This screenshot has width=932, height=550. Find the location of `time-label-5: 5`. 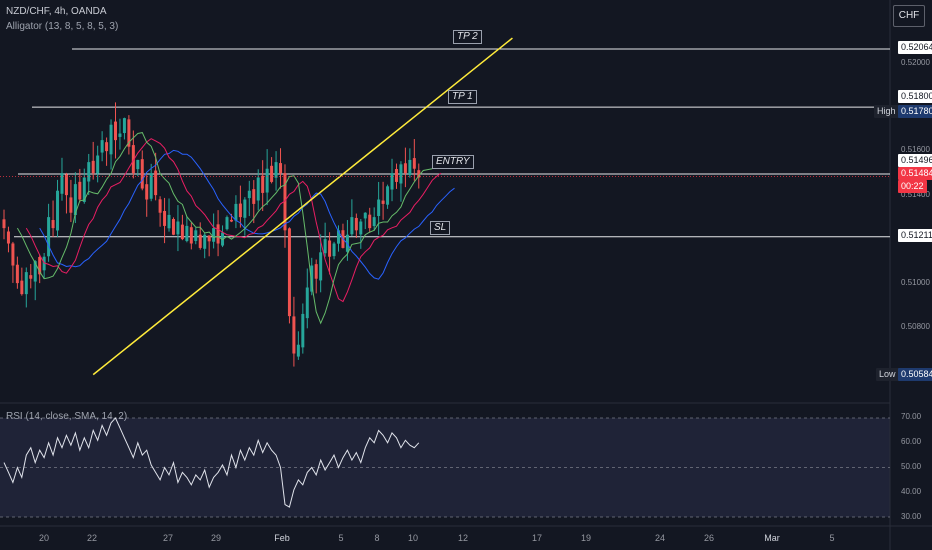

time-label-5: 5 is located at coordinates (341, 538).